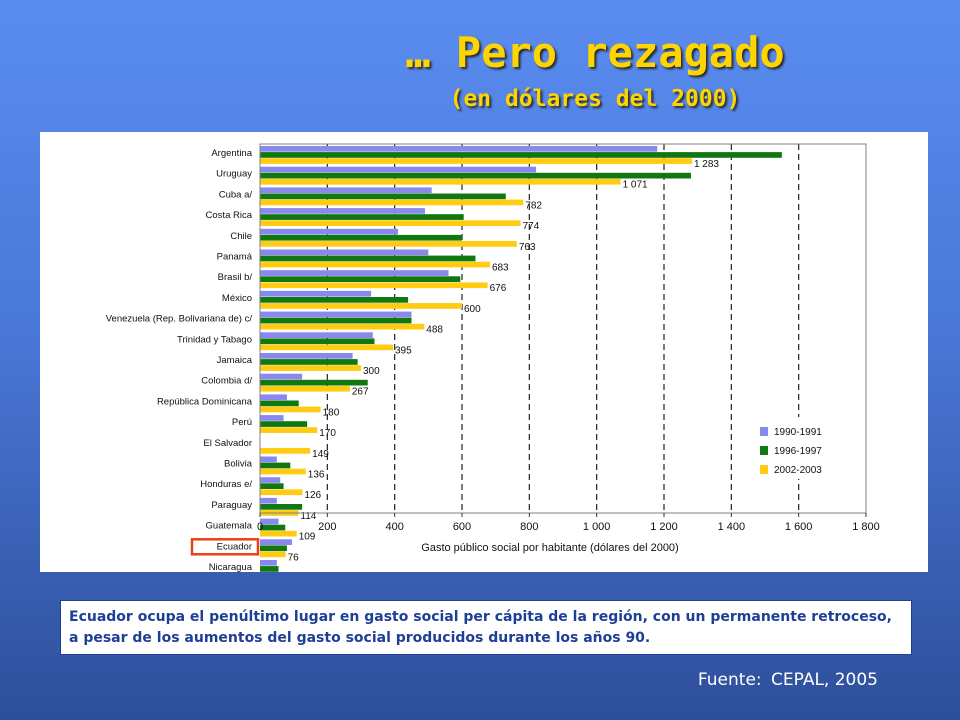  What do you see at coordinates (798, 470) in the screenshot?
I see `legend-label: 2002-2003` at bounding box center [798, 470].